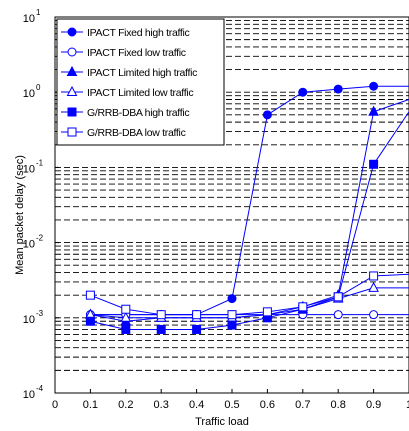 The image size is (409, 431). I want to click on y-tick-exponent: -3, so click(40, 313).